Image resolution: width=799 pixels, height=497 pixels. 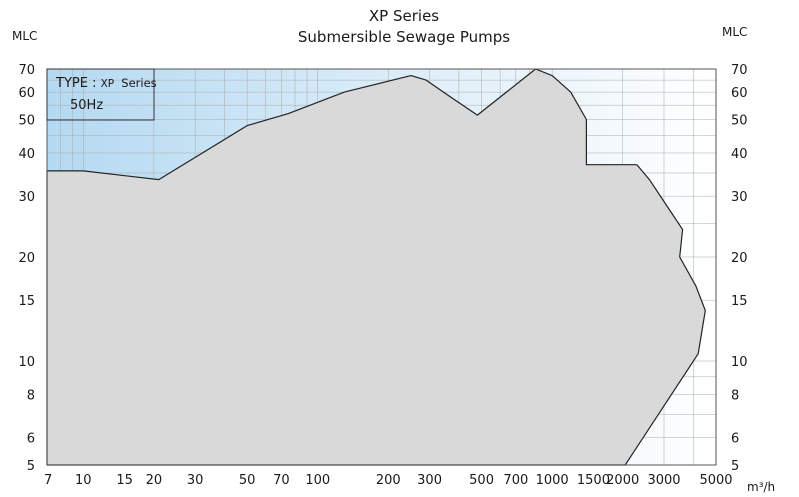 What do you see at coordinates (24, 36) in the screenshot?
I see `y-axis-label-left: MLC` at bounding box center [24, 36].